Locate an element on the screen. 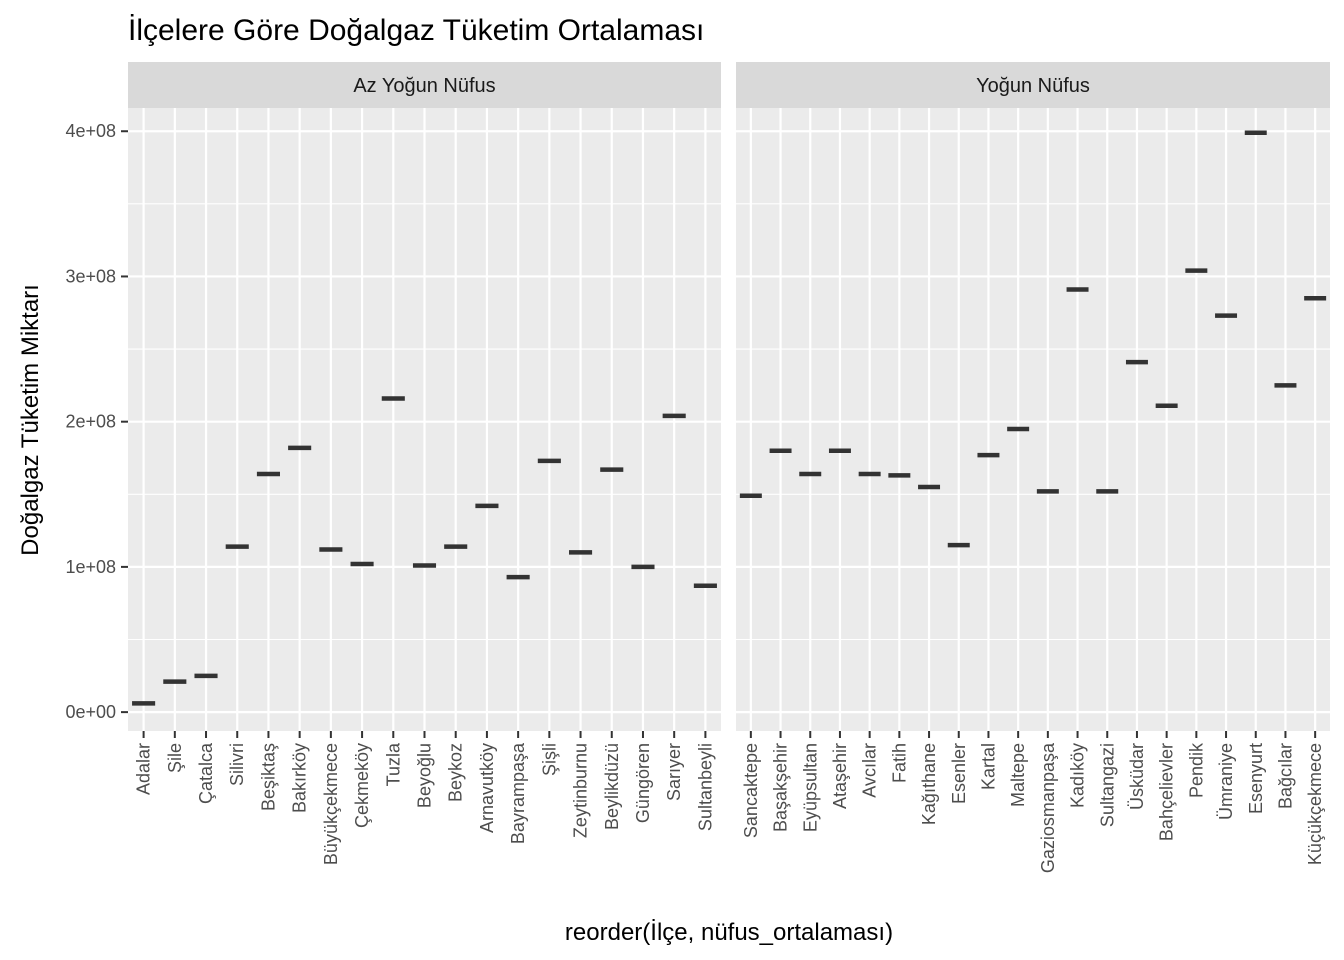  facet-strip-label: Az Yoğun Nüfus is located at coordinates (424, 86).